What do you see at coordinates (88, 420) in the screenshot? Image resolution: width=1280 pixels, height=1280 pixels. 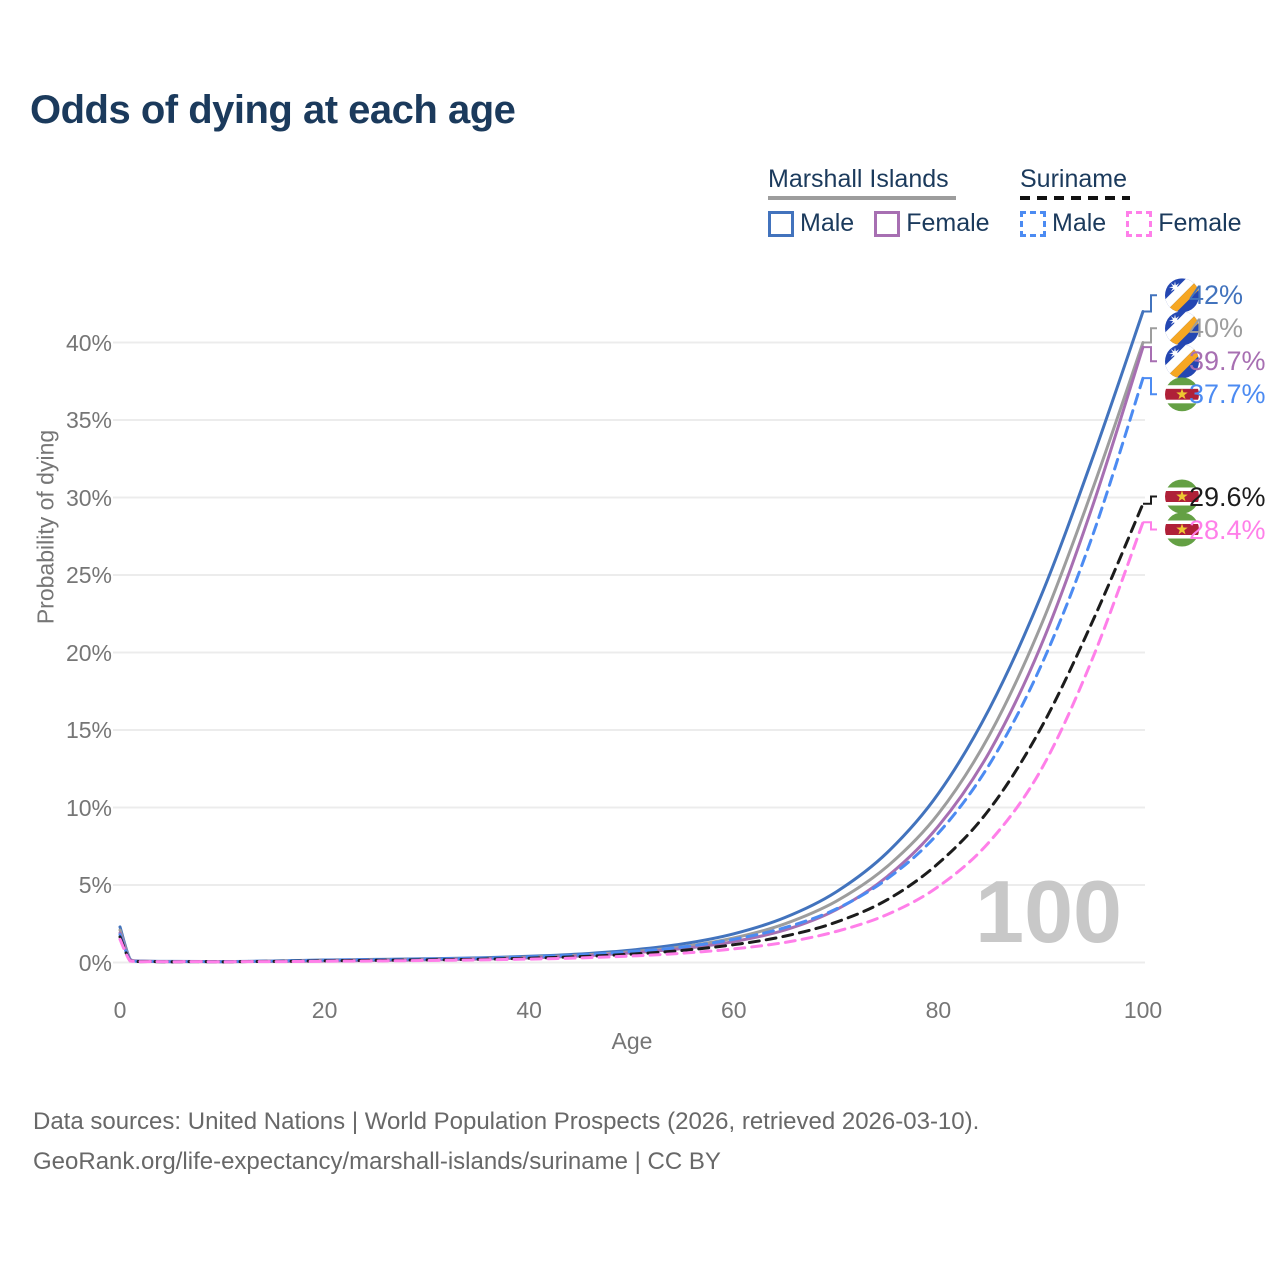 I see `y-tick-label: 35%` at bounding box center [88, 420].